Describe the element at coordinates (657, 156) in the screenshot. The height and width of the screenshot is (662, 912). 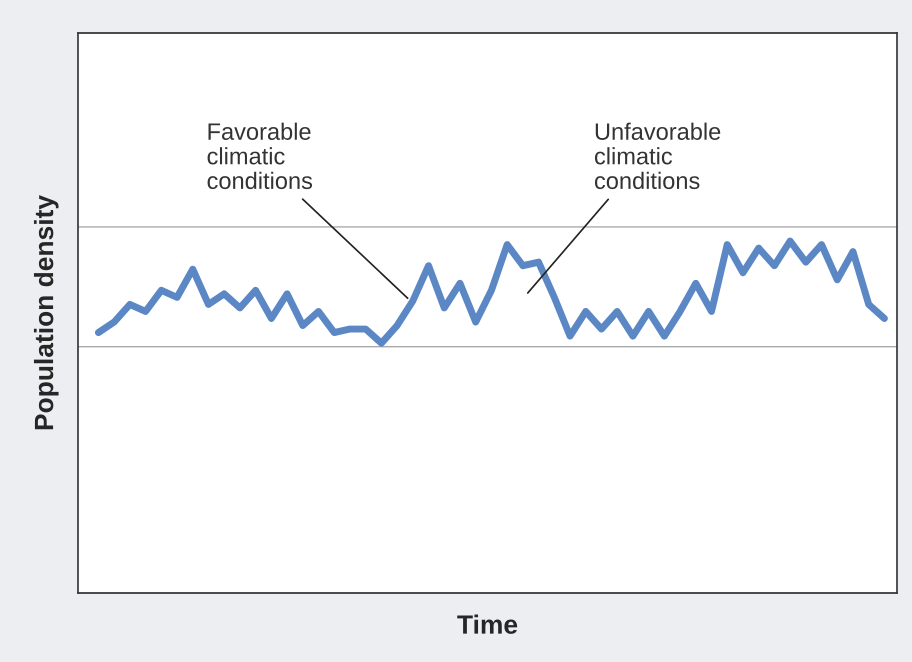
I see `text: Unfavorable climatic conditions` at that location.